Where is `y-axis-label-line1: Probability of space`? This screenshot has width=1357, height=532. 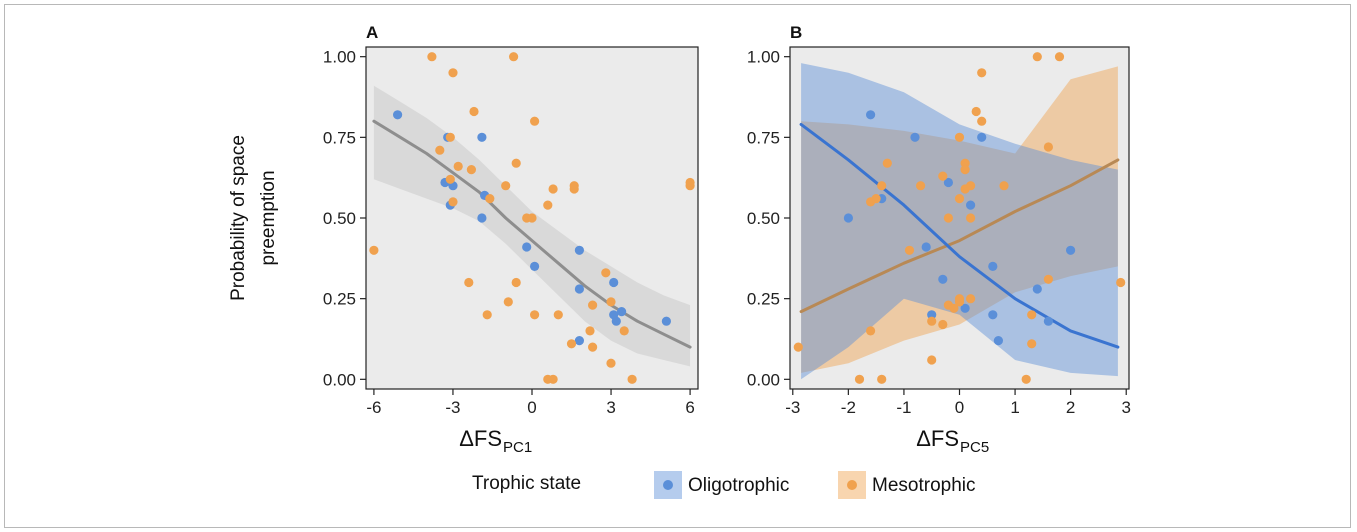 y-axis-label-line1: Probability of space is located at coordinates (238, 218).